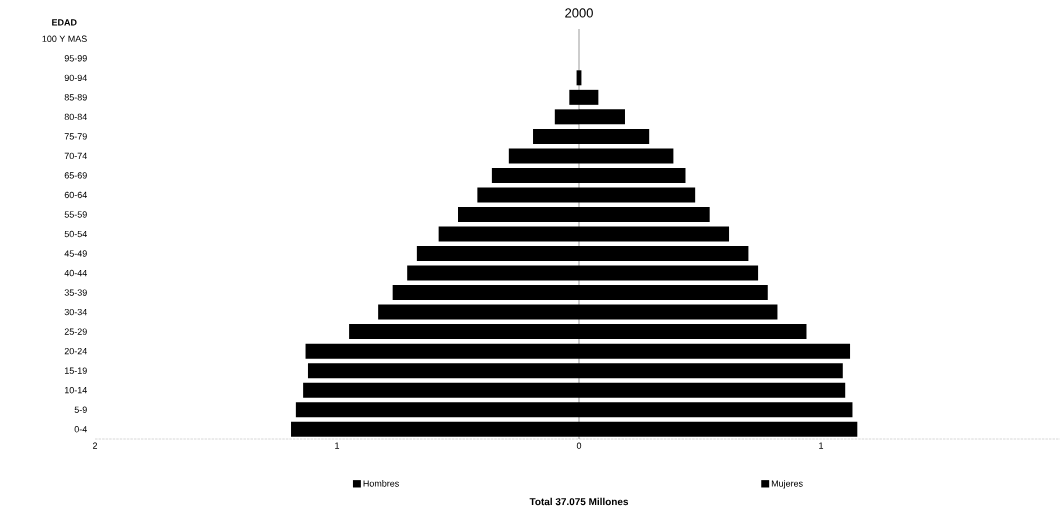  What do you see at coordinates (579, 13) in the screenshot?
I see `chart-title: 2000` at bounding box center [579, 13].